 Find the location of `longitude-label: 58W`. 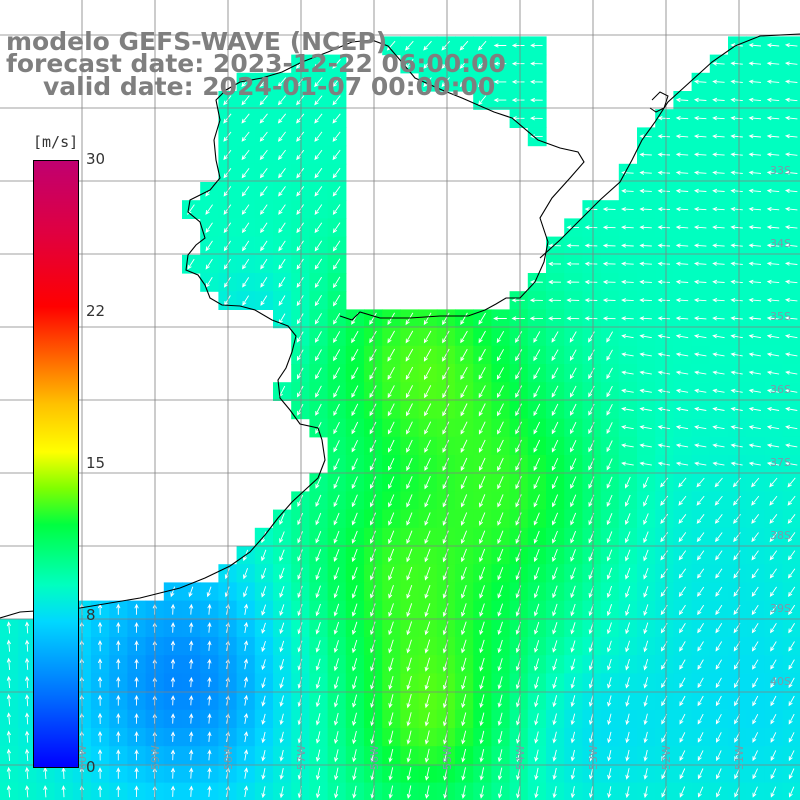

longitude-label: 58W is located at coordinates (228, 757).